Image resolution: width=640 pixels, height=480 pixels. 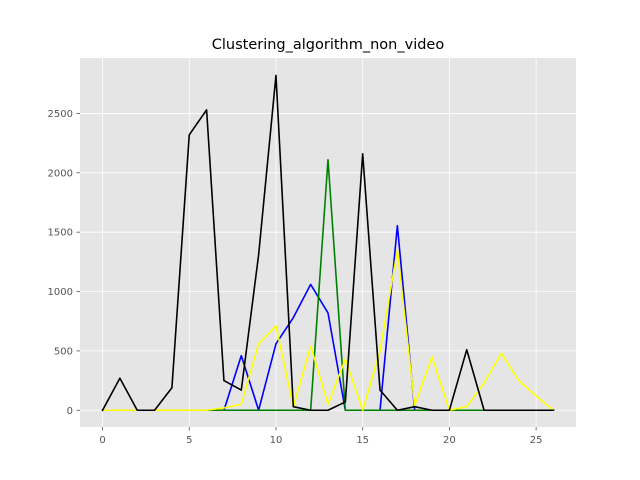 I want to click on x-tick-label: 25, so click(x=536, y=440).